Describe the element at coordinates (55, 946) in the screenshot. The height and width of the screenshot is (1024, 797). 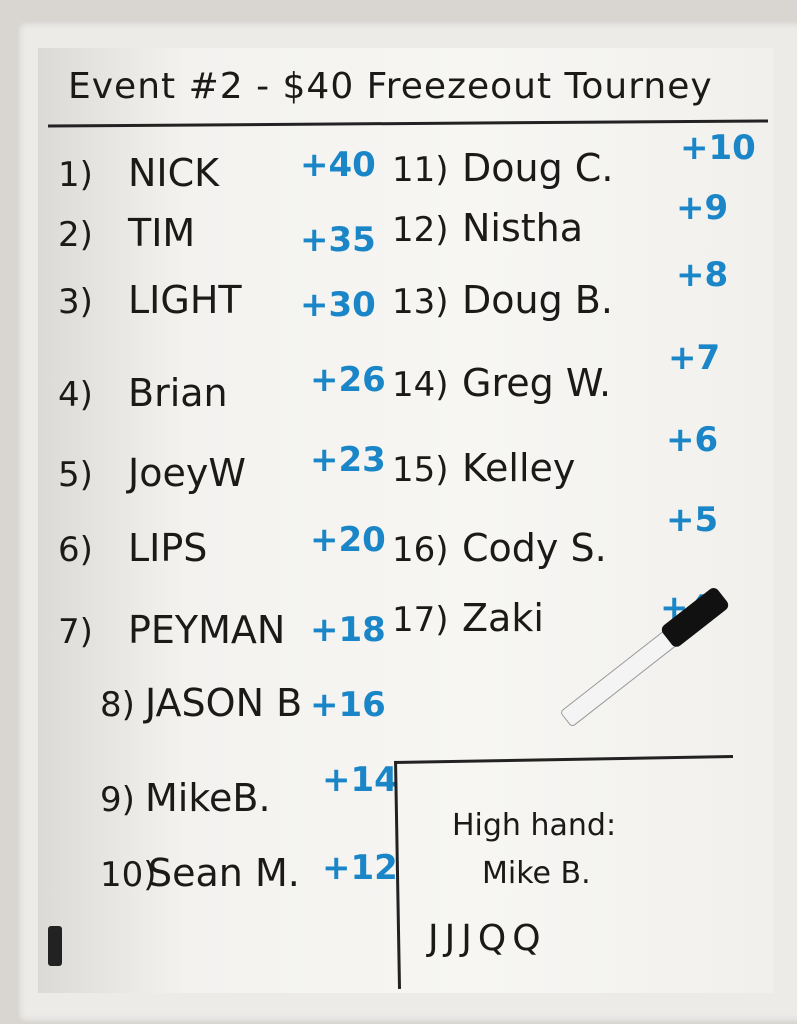
I see `eraser-magnet` at that location.